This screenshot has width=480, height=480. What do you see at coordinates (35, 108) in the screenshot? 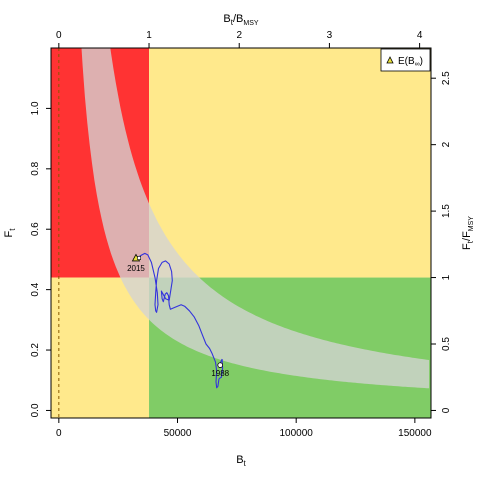
I see `y-tick-label: 1.0` at bounding box center [35, 108].